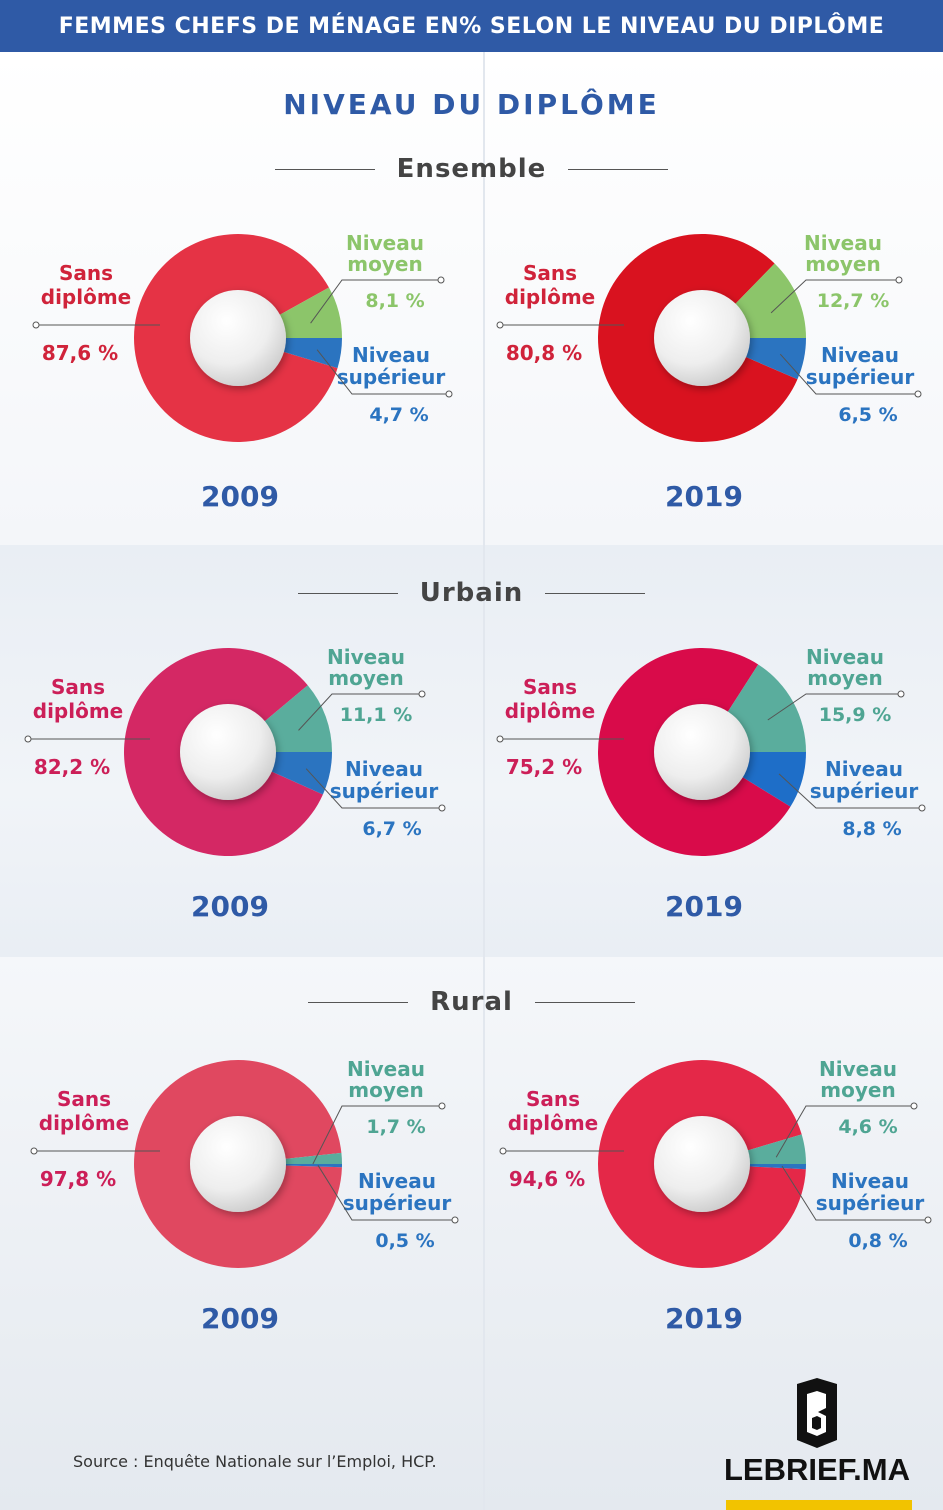 This screenshot has width=943, height=1510. Describe the element at coordinates (702, 337) in the screenshot. I see `donut-chart-ensemble-2019` at that location.